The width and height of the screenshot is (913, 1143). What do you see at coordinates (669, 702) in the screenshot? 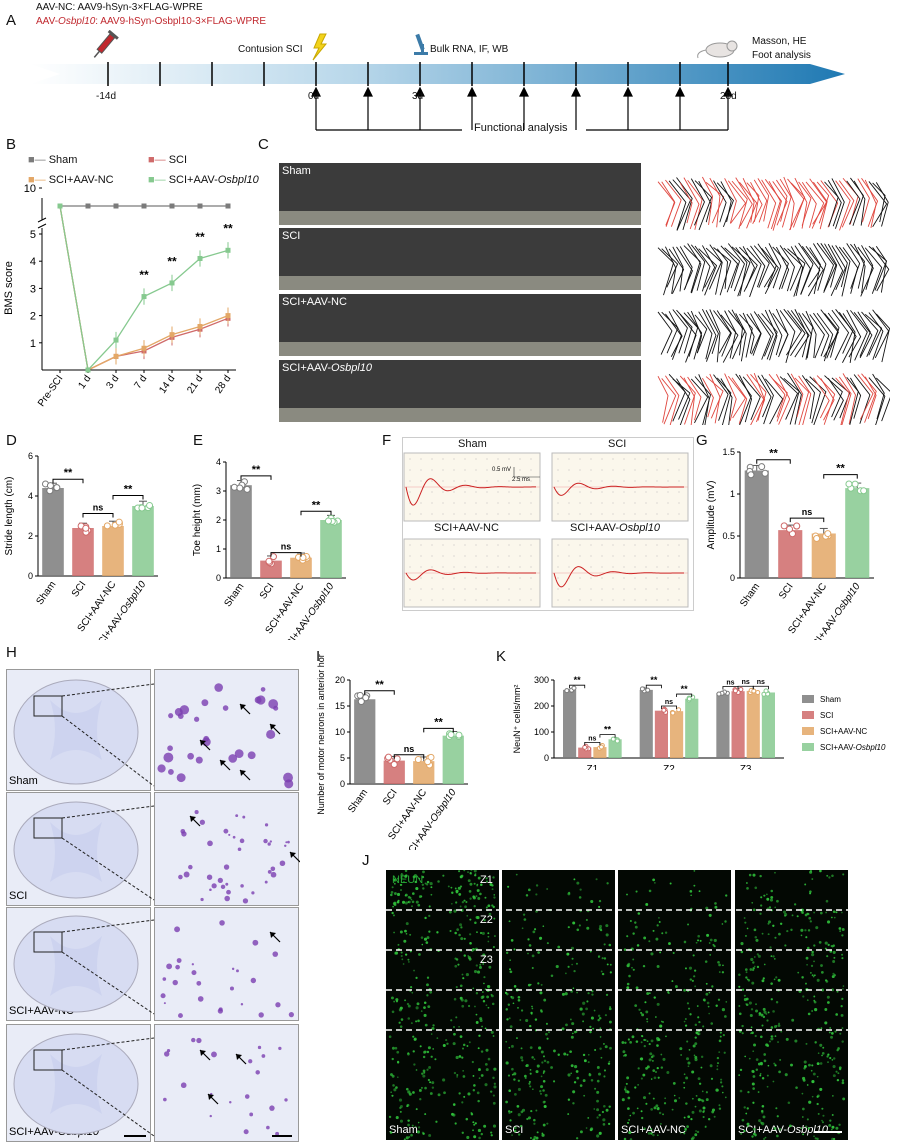
I see `significance-label: ns` at bounding box center [669, 702].